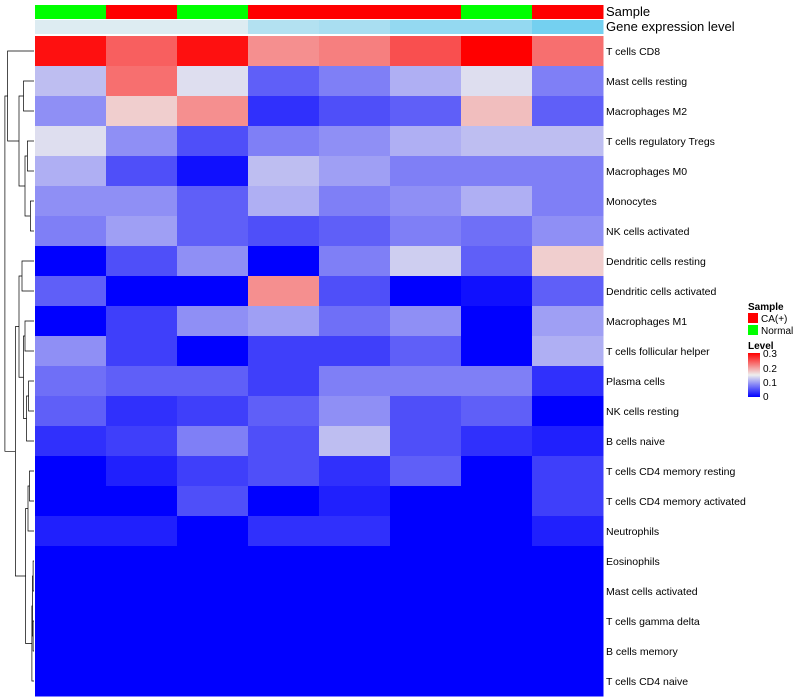 This screenshot has width=800, height=700. What do you see at coordinates (642, 652) in the screenshot?
I see `row-label: B cells memory` at bounding box center [642, 652].